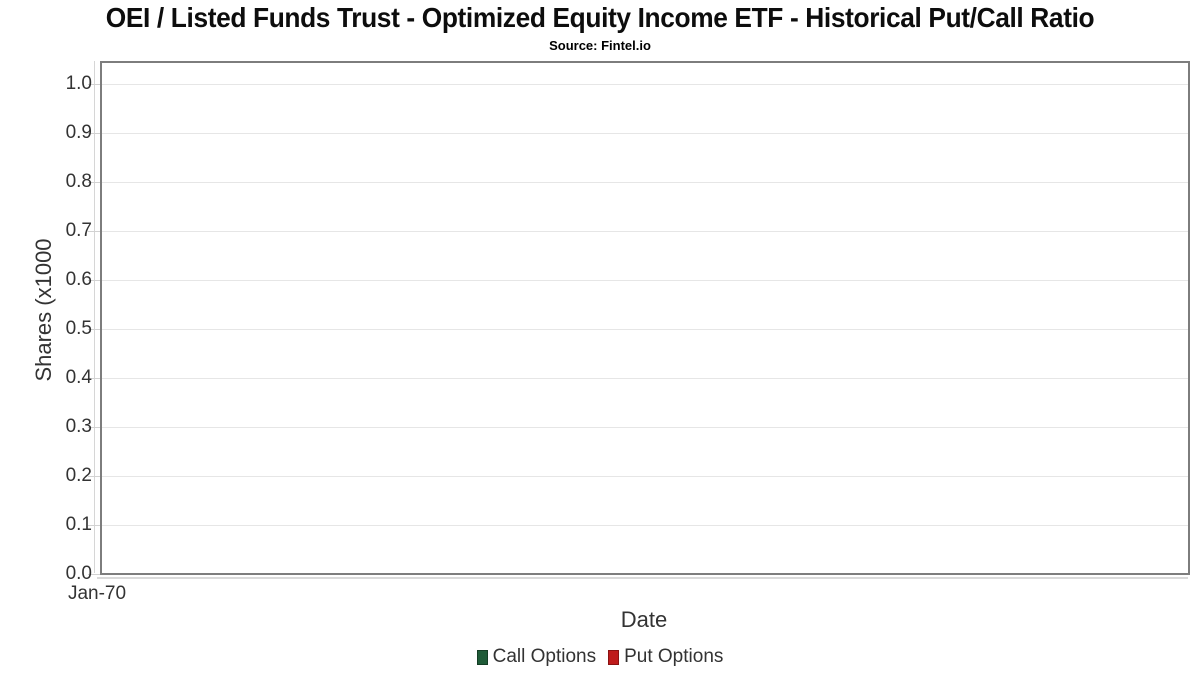 This screenshot has width=1200, height=675. What do you see at coordinates (78, 475) in the screenshot?
I see `y-axis-tick-label: 0.2` at bounding box center [78, 475].